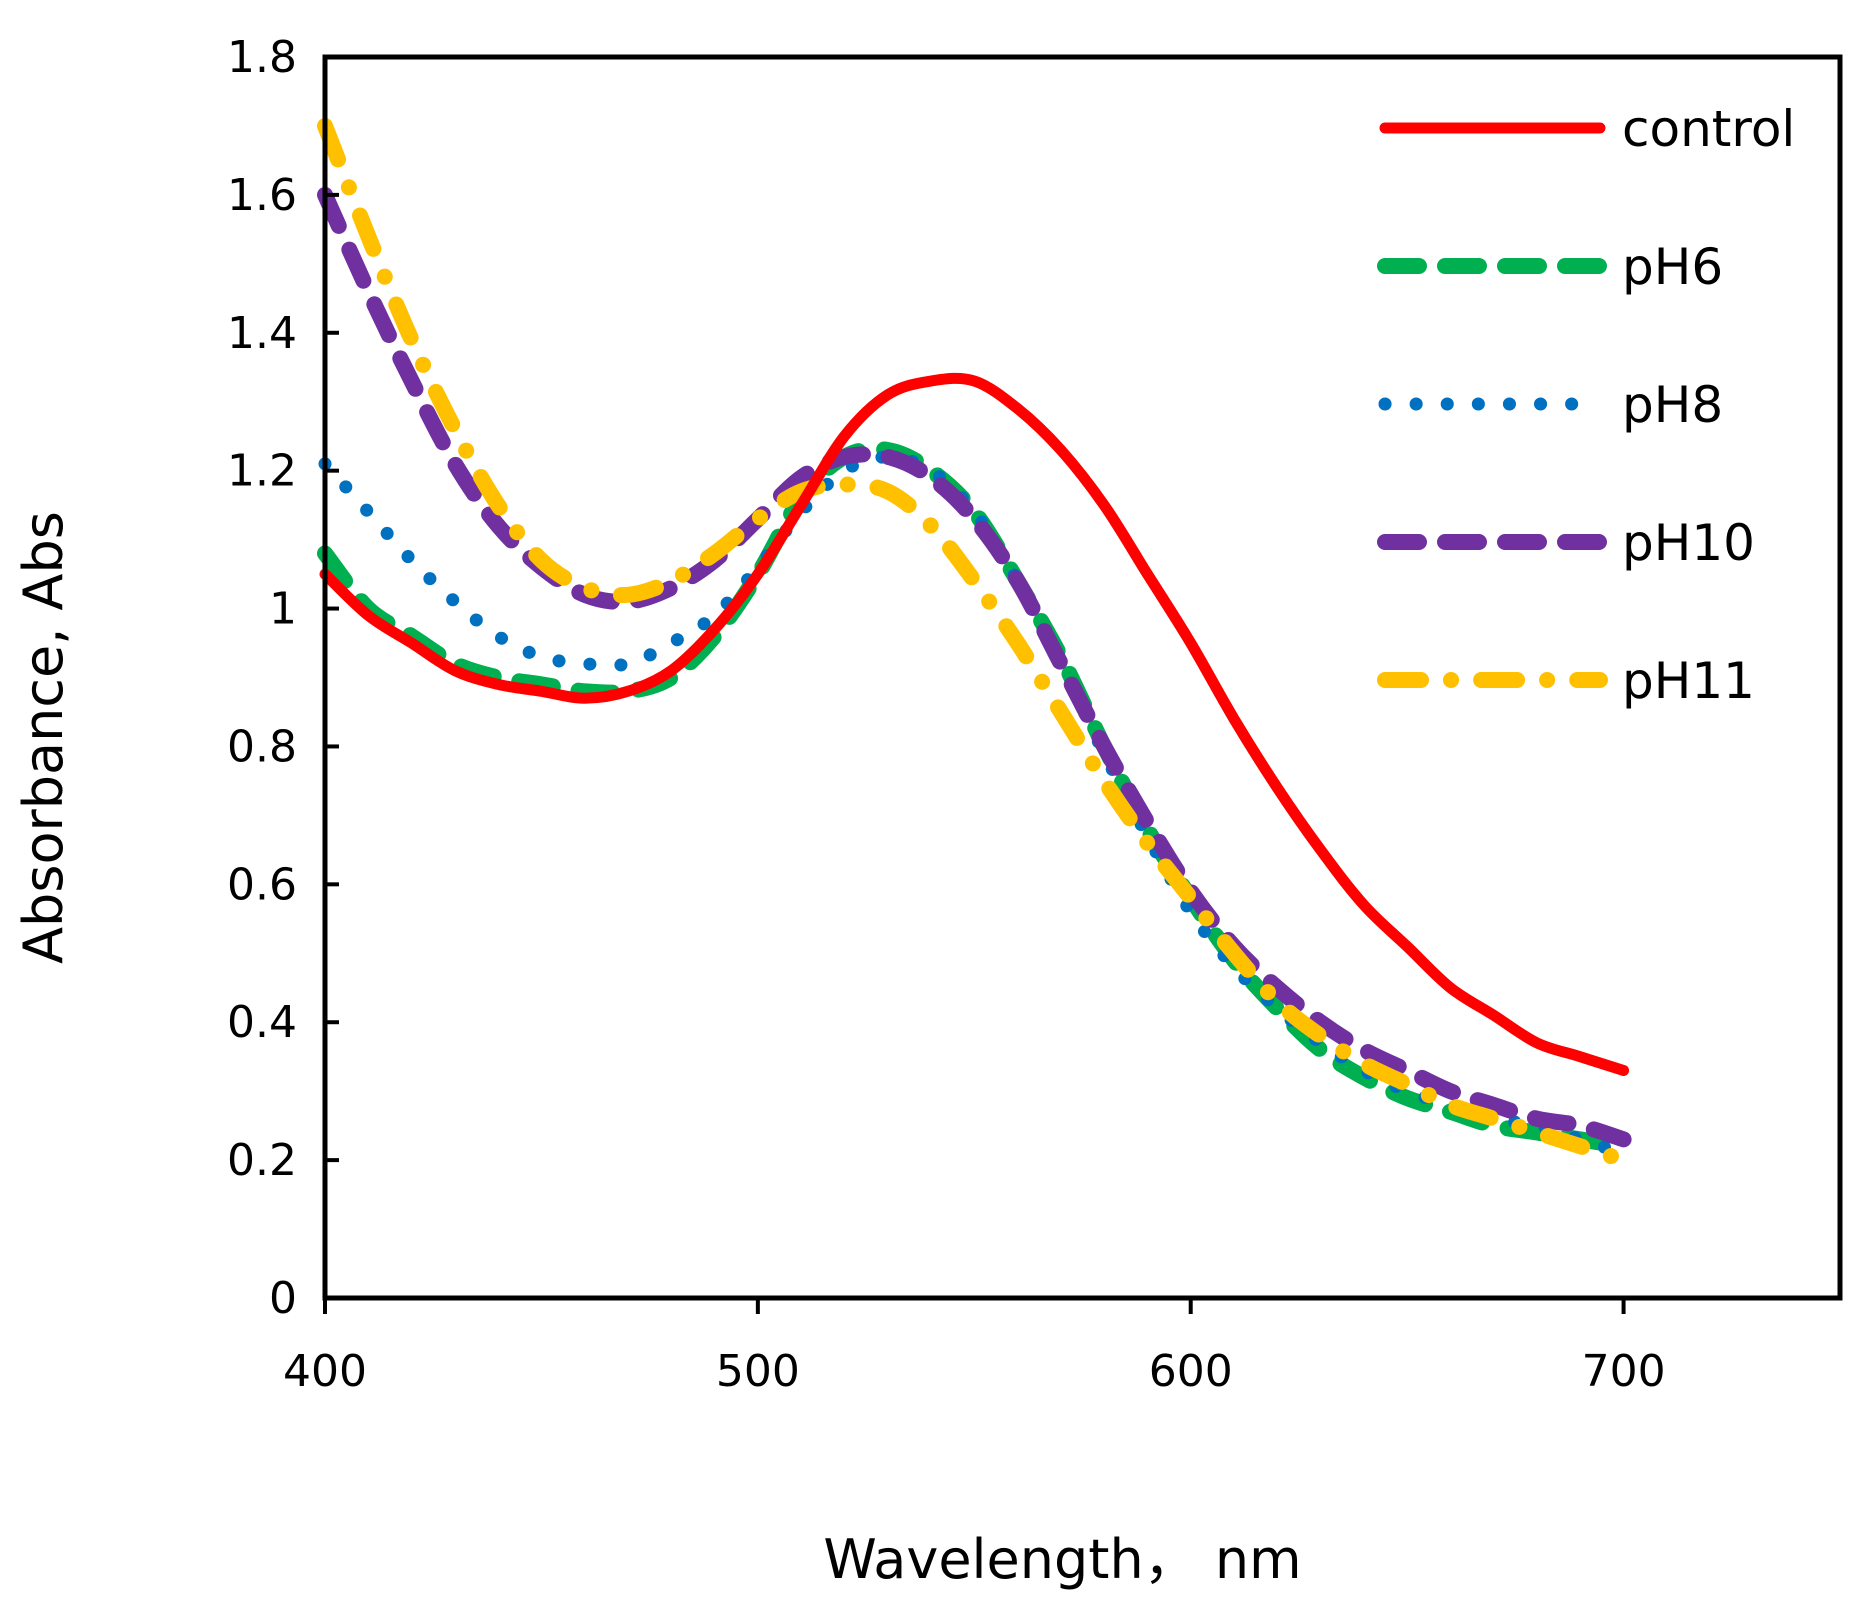 Image resolution: width=1872 pixels, height=1613 pixels. What do you see at coordinates (1708, 129) in the screenshot?
I see `legend-label-control: control` at bounding box center [1708, 129].